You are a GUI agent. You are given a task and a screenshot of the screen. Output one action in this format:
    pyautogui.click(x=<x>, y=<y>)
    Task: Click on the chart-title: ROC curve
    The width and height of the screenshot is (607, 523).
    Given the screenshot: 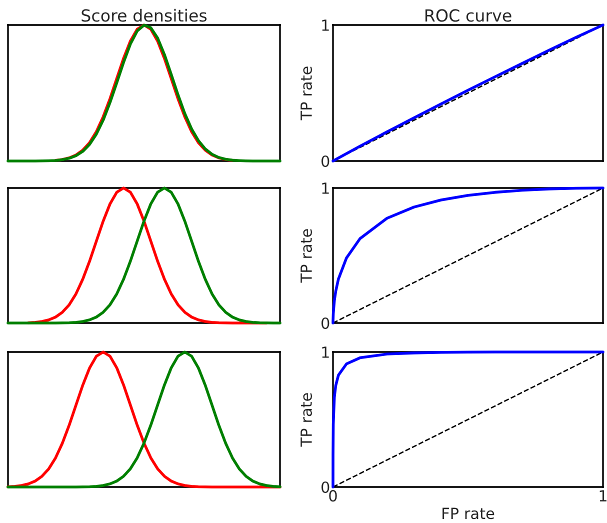 What is the action you would take?
    pyautogui.click(x=468, y=15)
    